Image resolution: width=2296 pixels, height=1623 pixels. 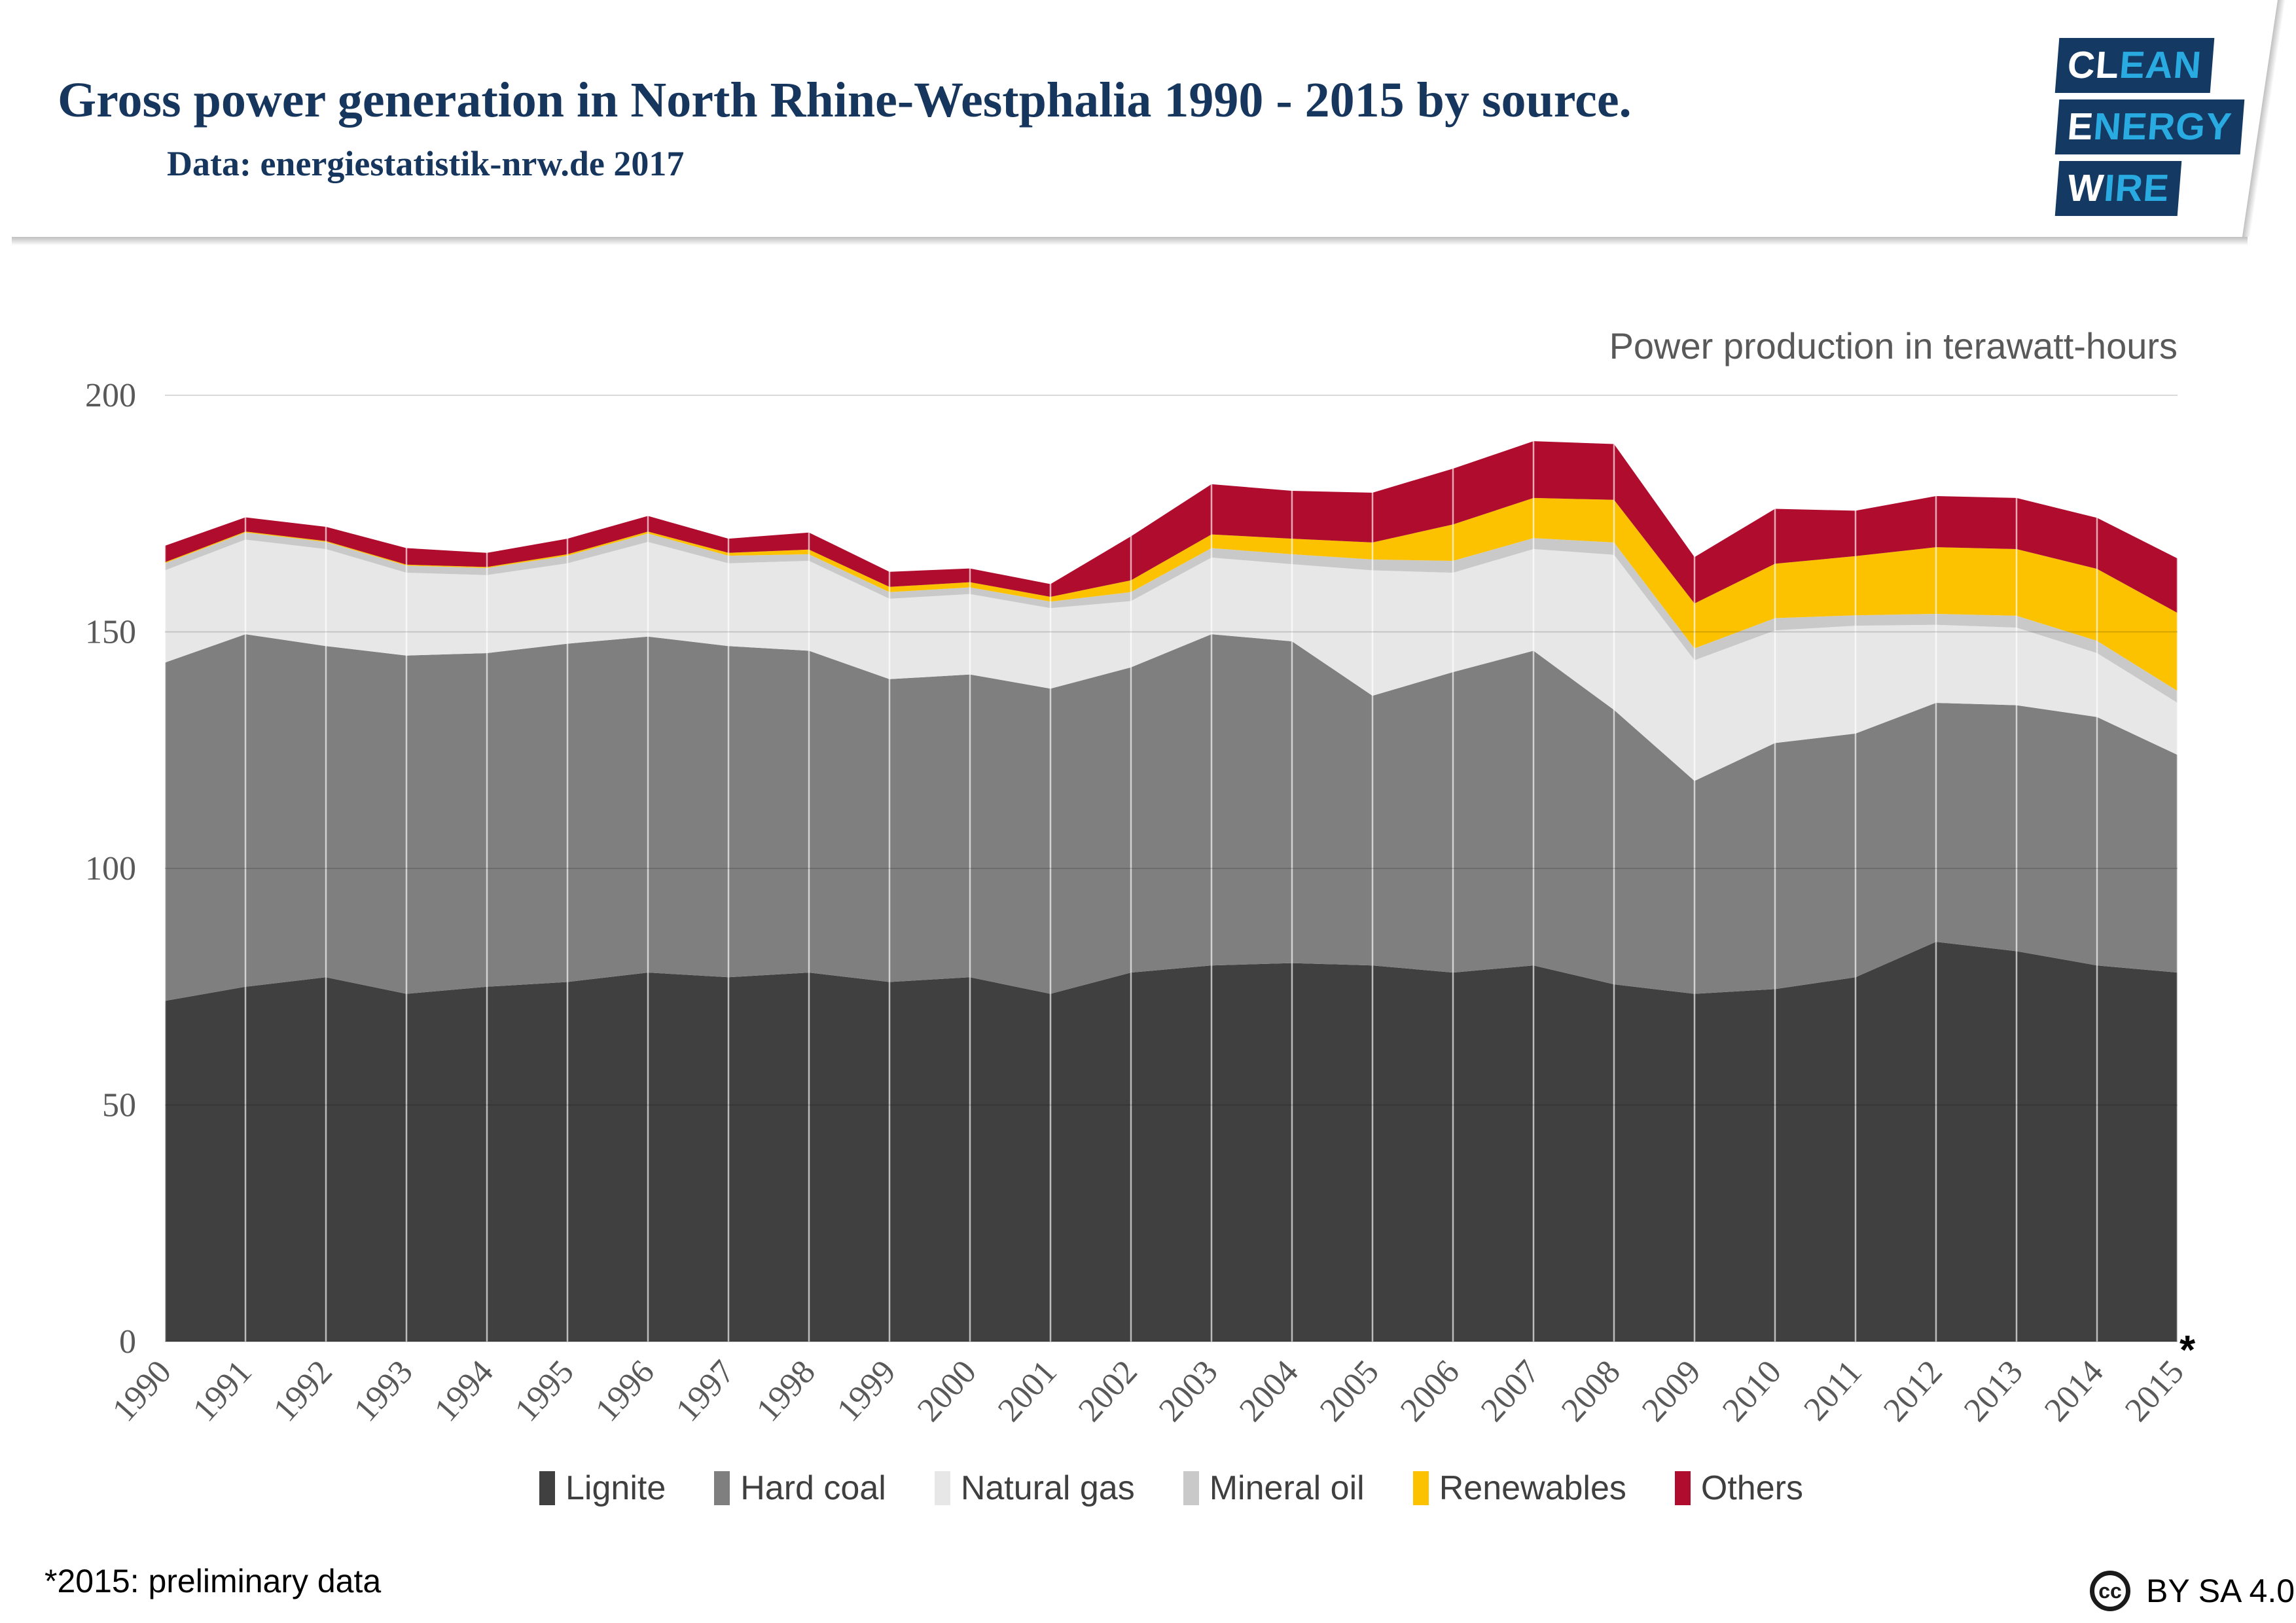 What do you see at coordinates (2074, 1391) in the screenshot?
I see `x-tick-label: 2014` at bounding box center [2074, 1391].